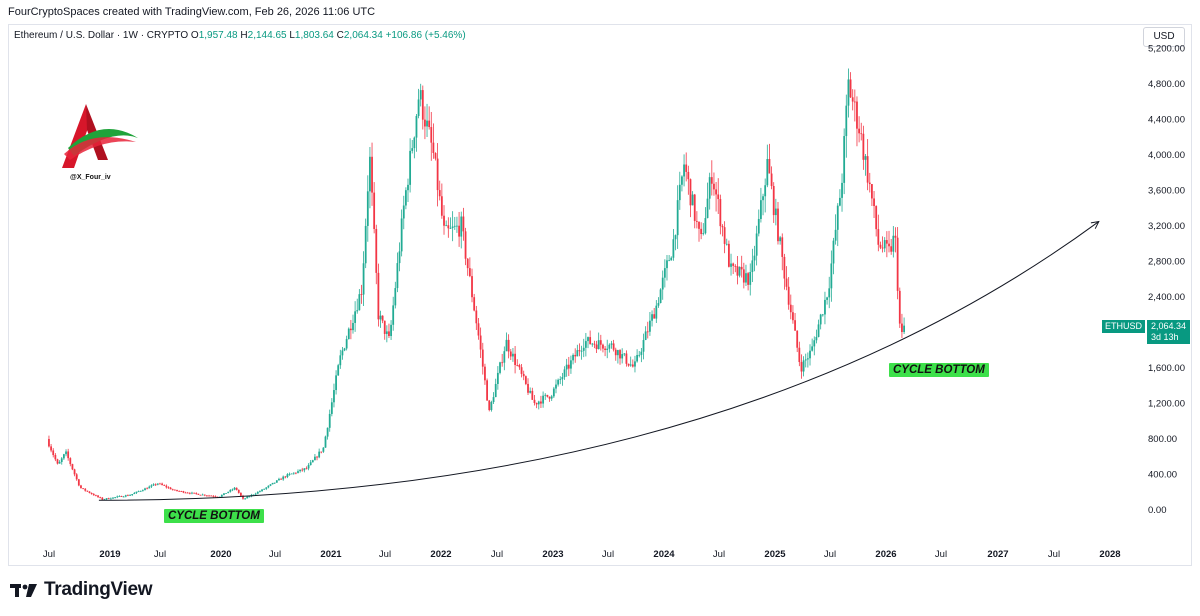 The width and height of the screenshot is (1200, 616). I want to click on tradingview-icon, so click(23, 590).